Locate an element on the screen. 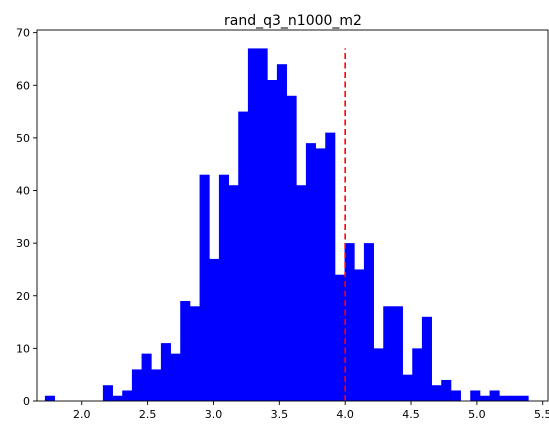 This screenshot has height=435, width=549. y-tick-label: 20 is located at coordinates (23, 296).